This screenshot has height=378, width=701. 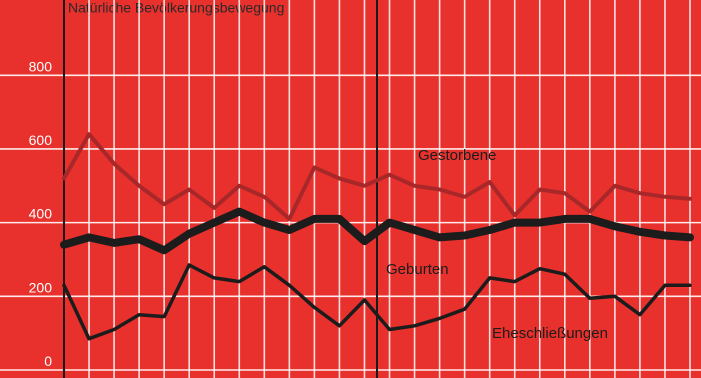 I want to click on y-tick-label: 600, so click(x=41, y=140).